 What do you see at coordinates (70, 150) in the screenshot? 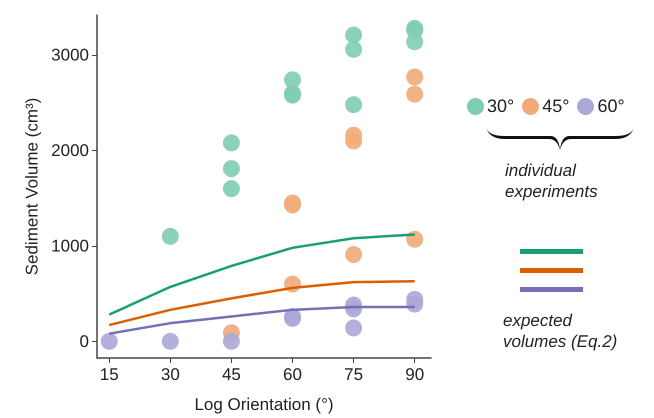
I see `y-tick-label: 2000` at bounding box center [70, 150].